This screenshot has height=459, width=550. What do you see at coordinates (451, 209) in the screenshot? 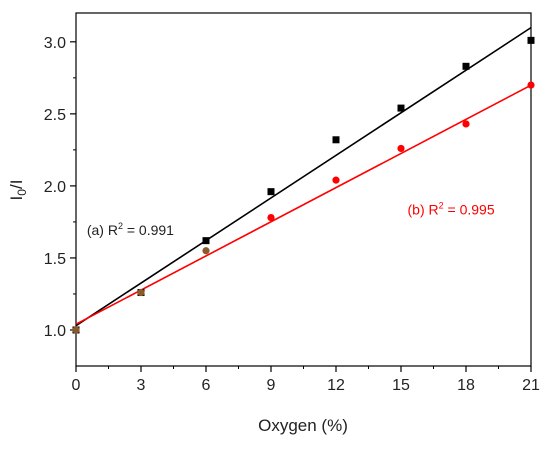
I see `annotation-b: (b) R2 = 0.995` at bounding box center [451, 209].